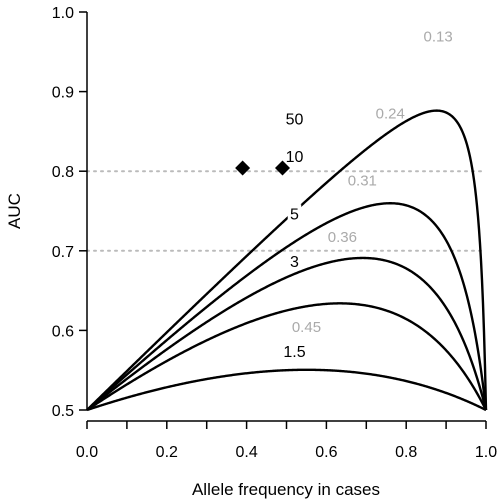 The width and height of the screenshot is (503, 503). Describe the element at coordinates (306, 327) in the screenshot. I see `peak-label-1.5: 0.45` at that location.